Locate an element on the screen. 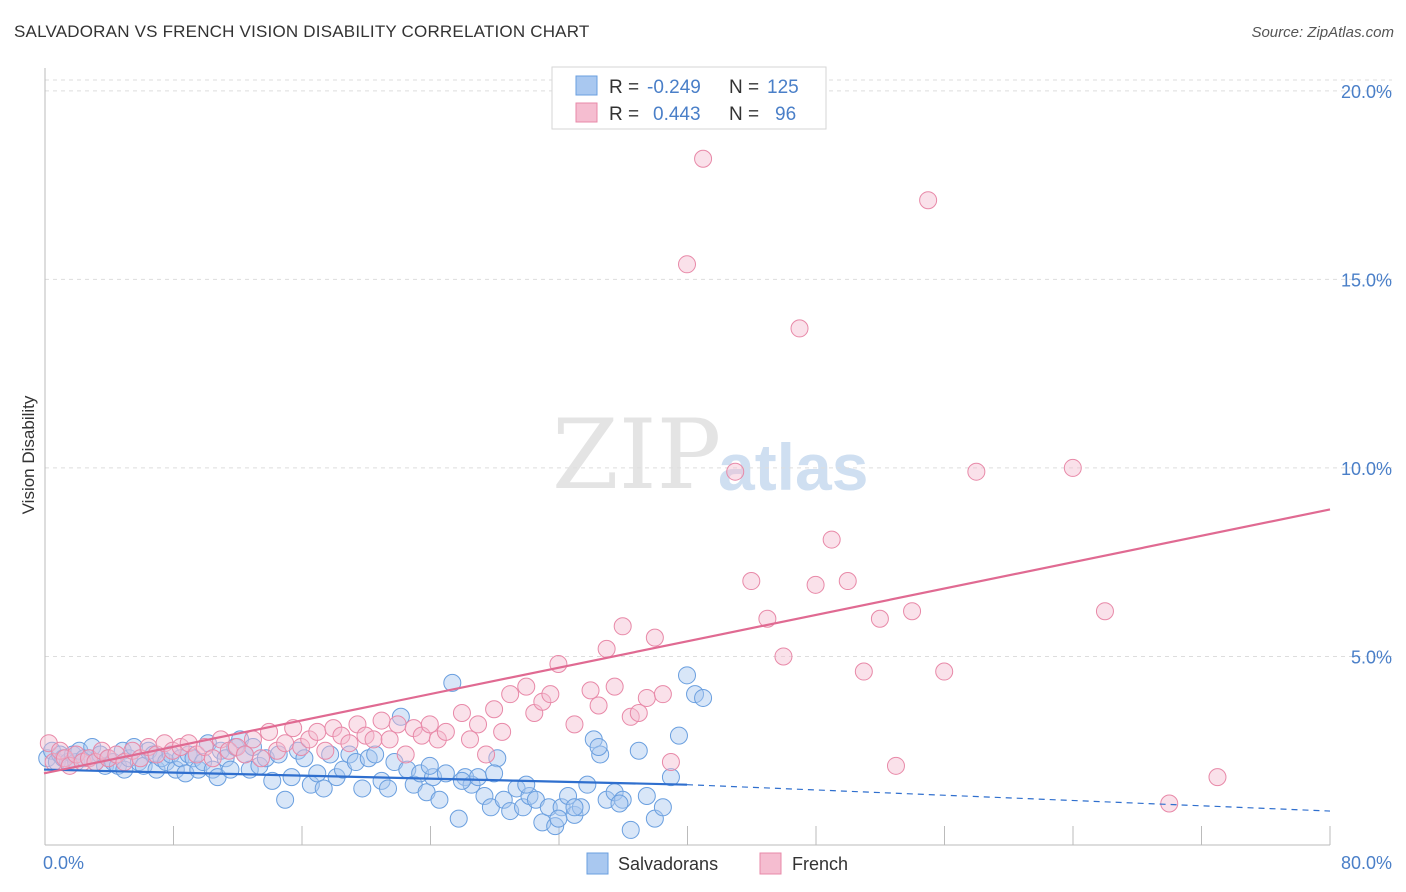 The image size is (1406, 892). legend-box: R = -0.249 N = 125 R = 0.443 N = 96 is located at coordinates (689, 98).